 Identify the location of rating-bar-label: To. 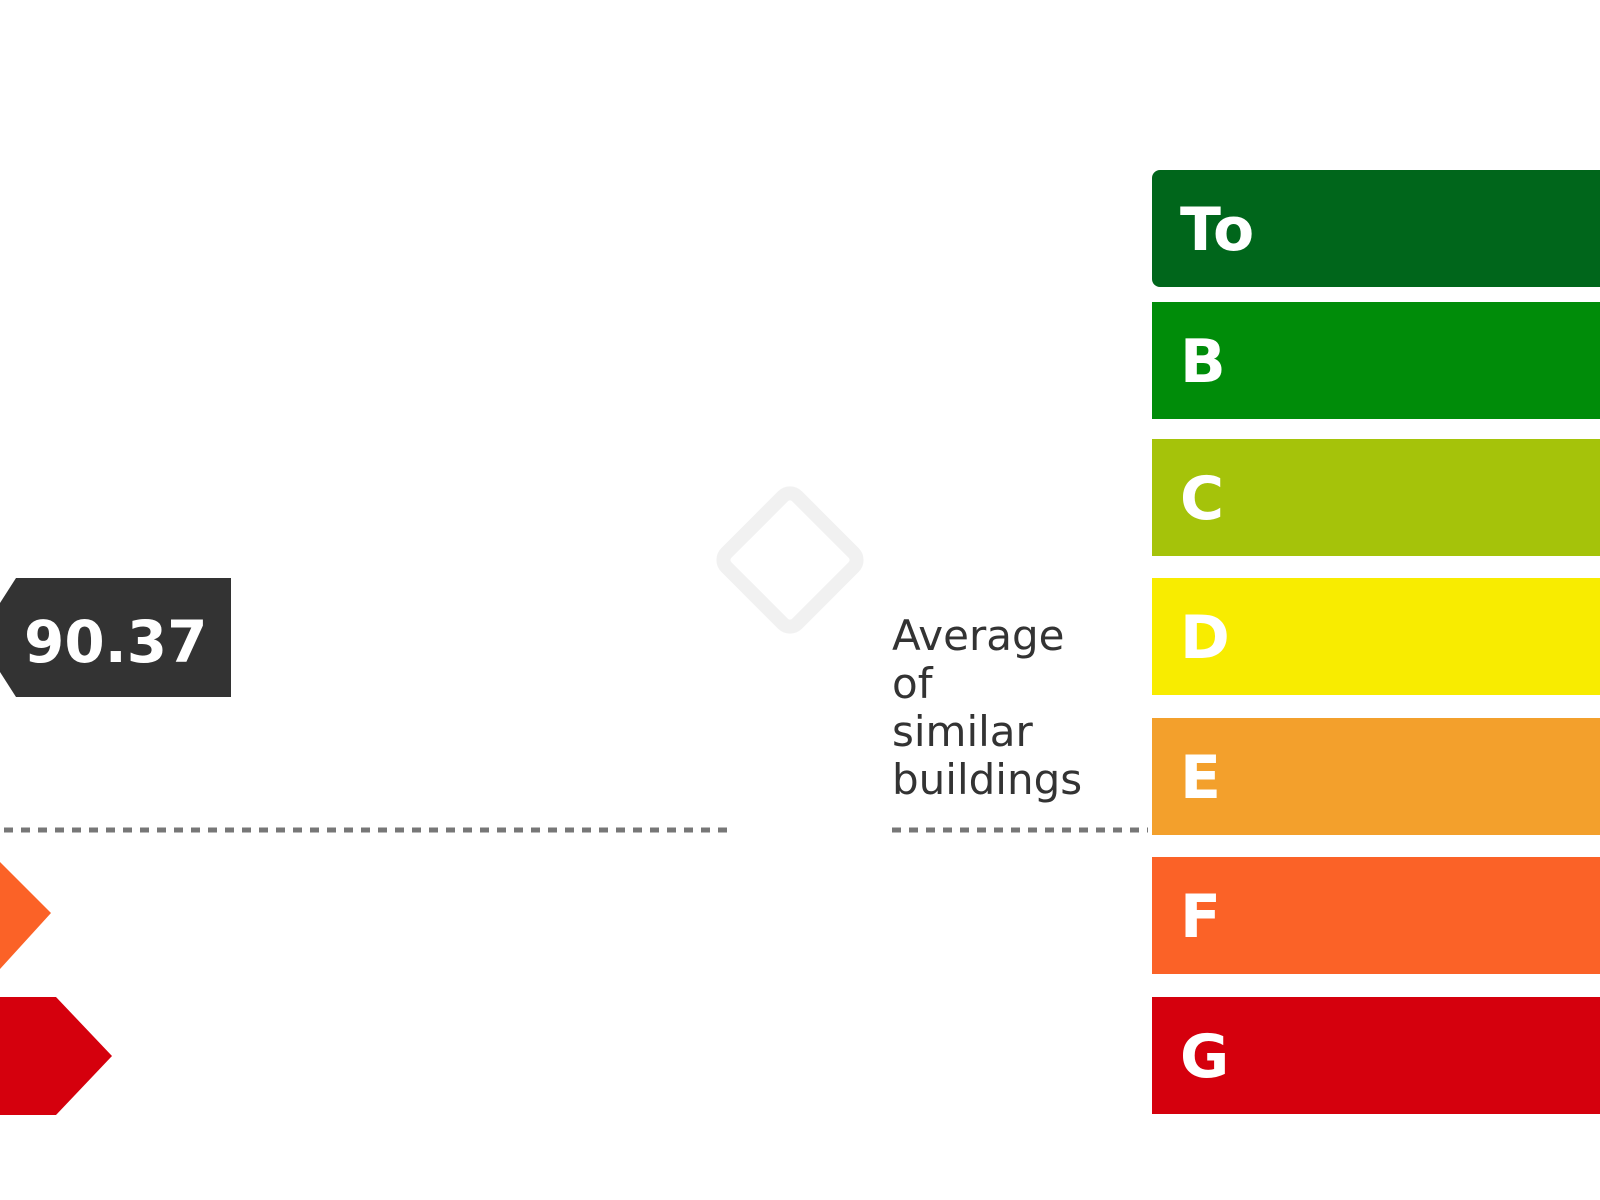
(1217, 230).